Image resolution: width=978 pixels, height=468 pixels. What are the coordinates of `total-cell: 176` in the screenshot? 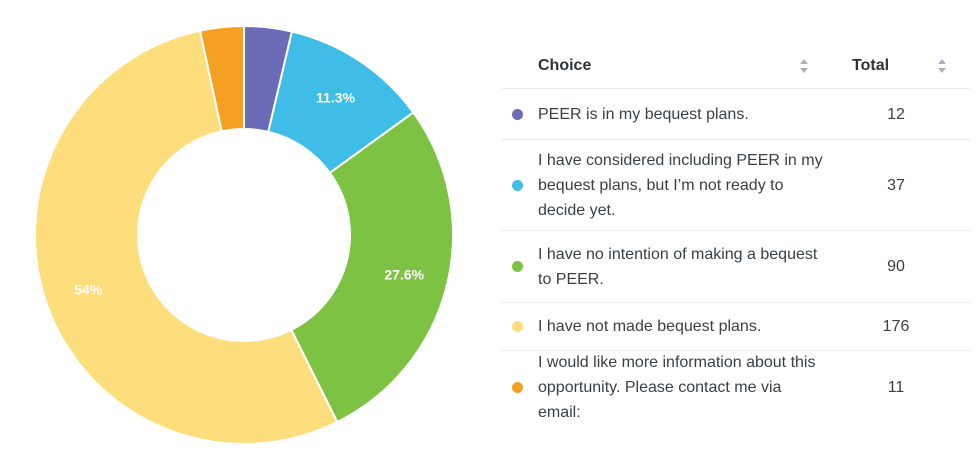 It's located at (896, 326).